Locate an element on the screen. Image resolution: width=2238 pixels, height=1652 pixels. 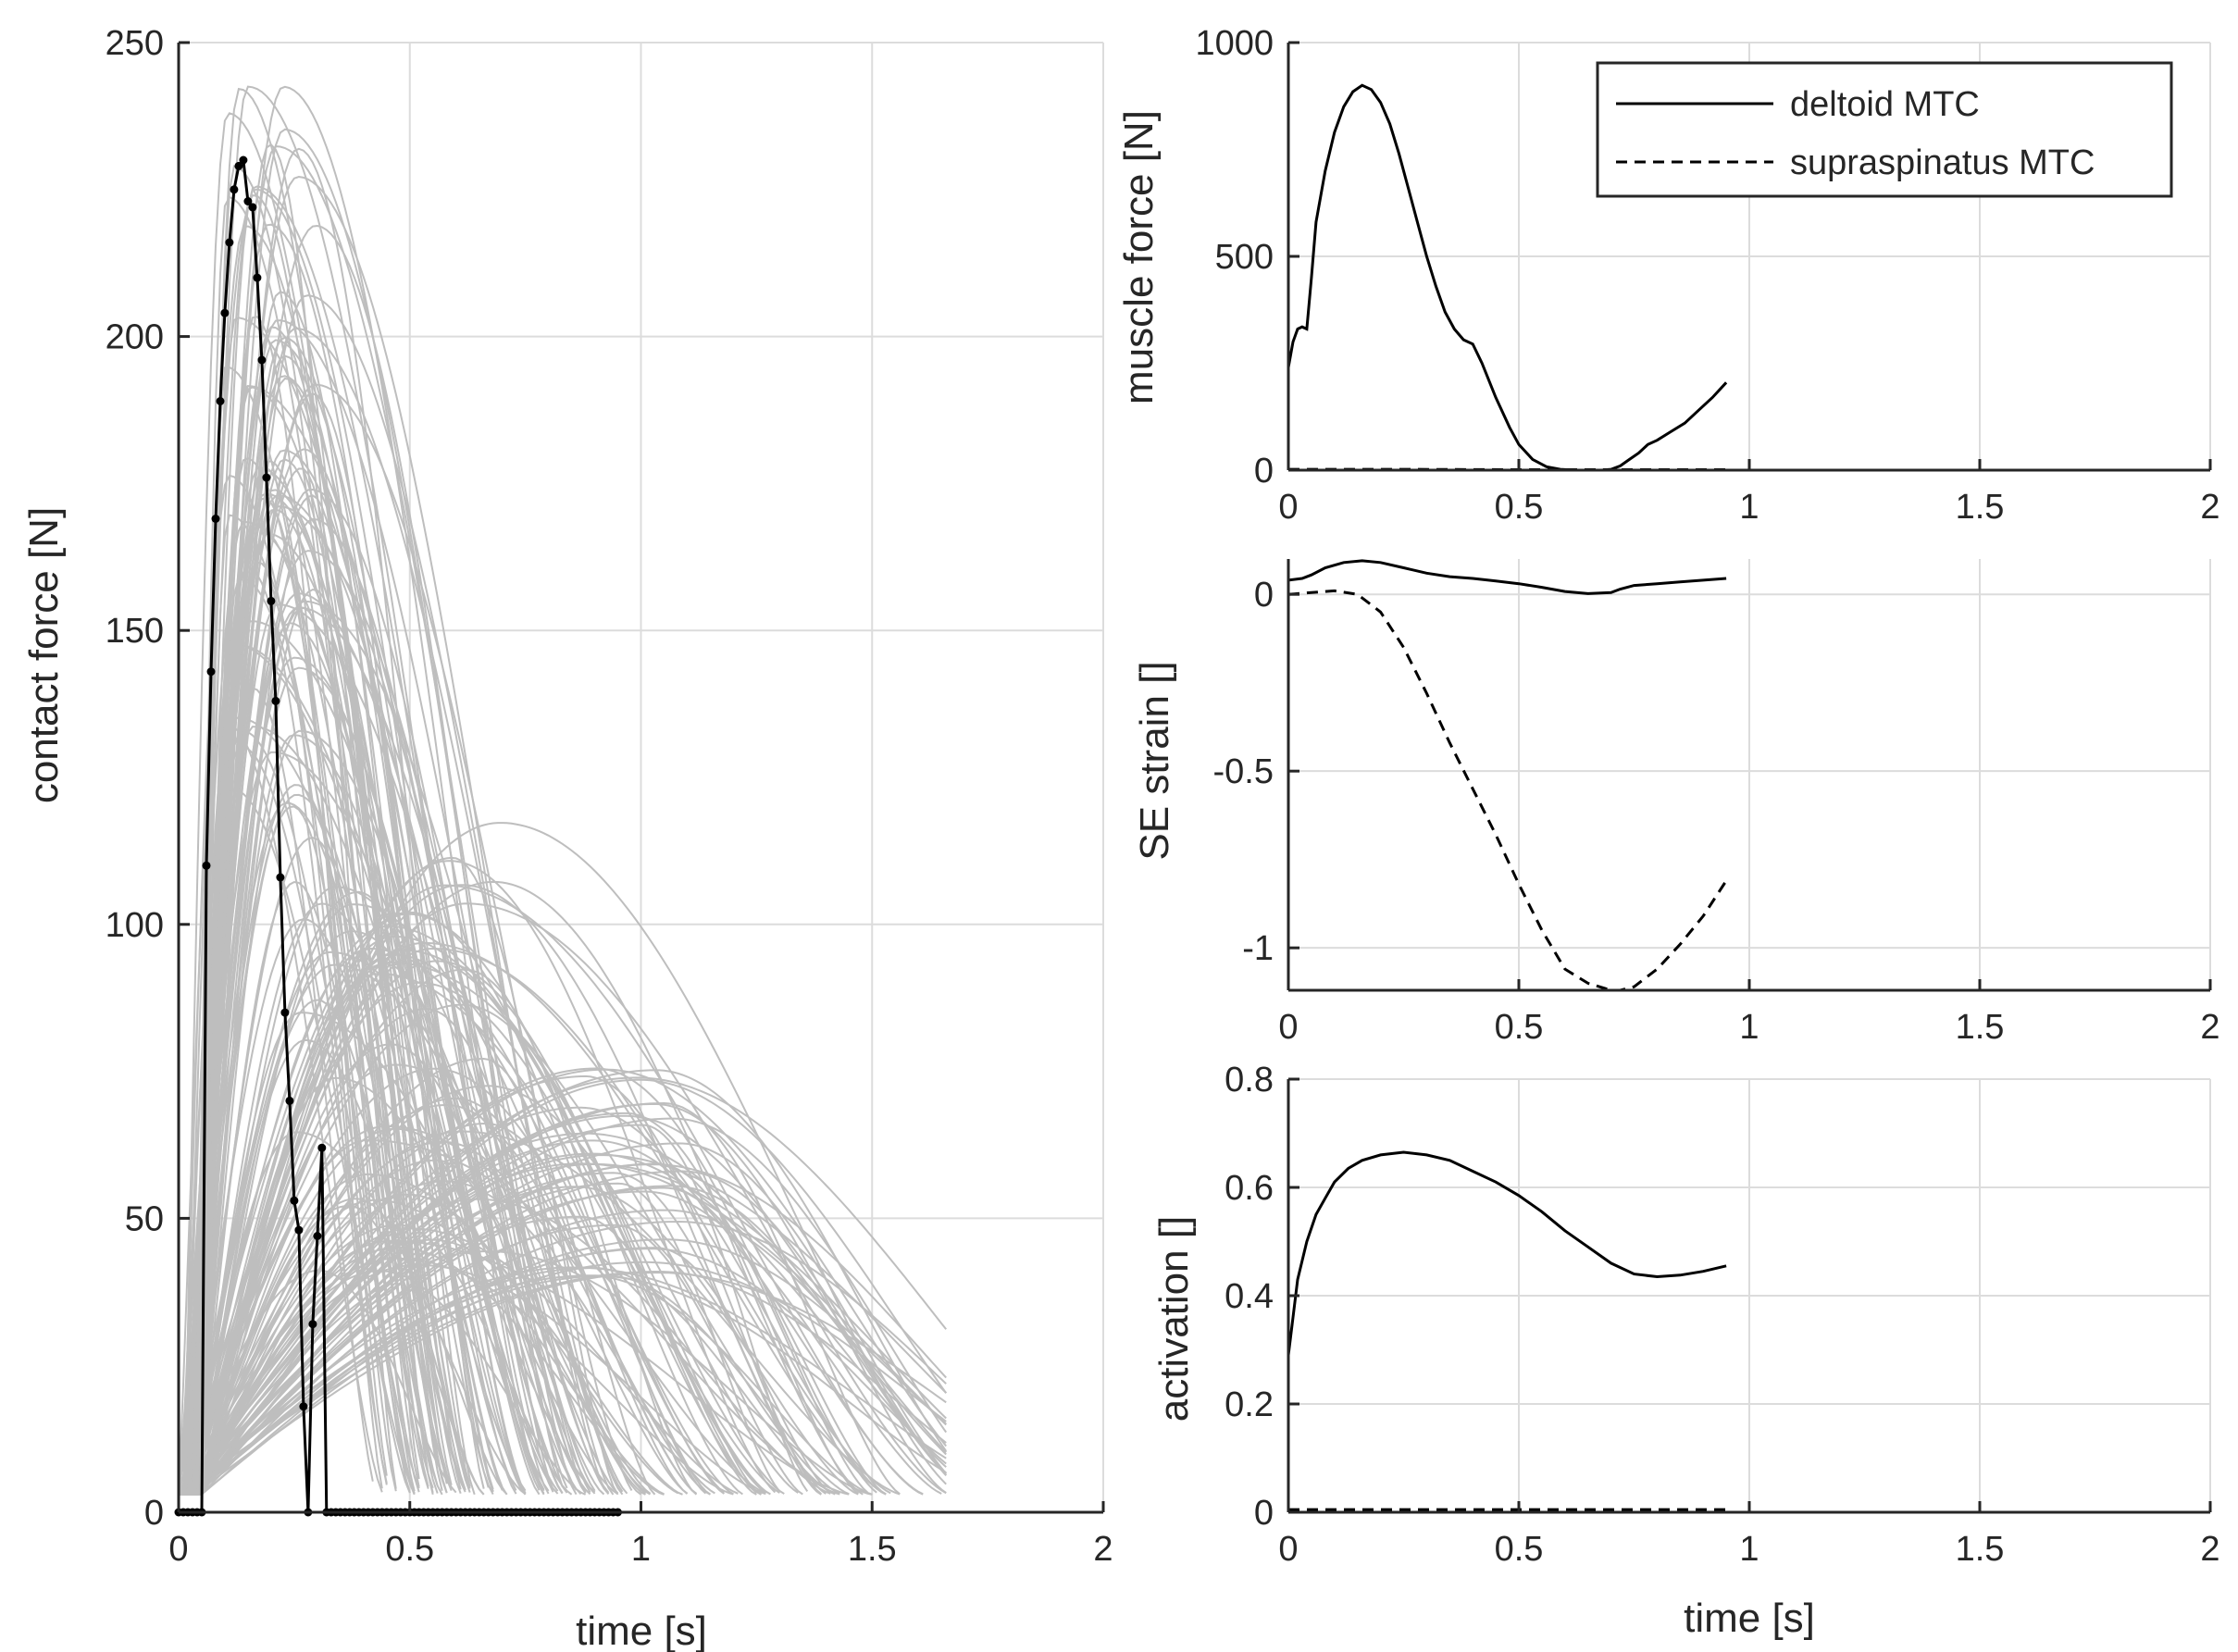
activation-xlabel: time [s] is located at coordinates (1749, 1618).